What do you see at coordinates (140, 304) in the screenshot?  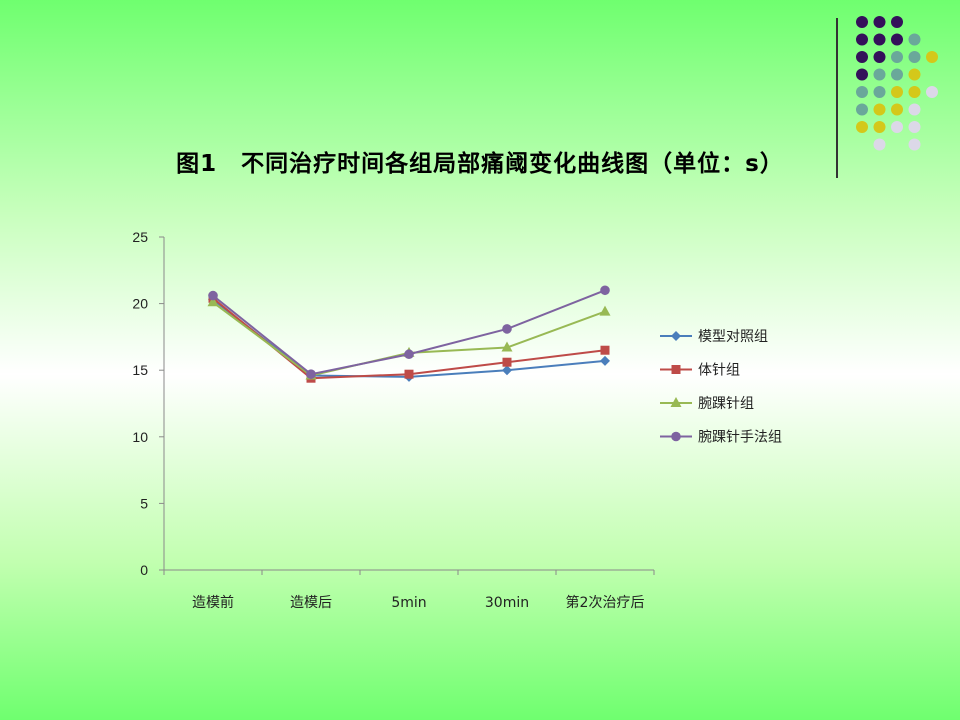 I see `y-tick-label: 20` at bounding box center [140, 304].